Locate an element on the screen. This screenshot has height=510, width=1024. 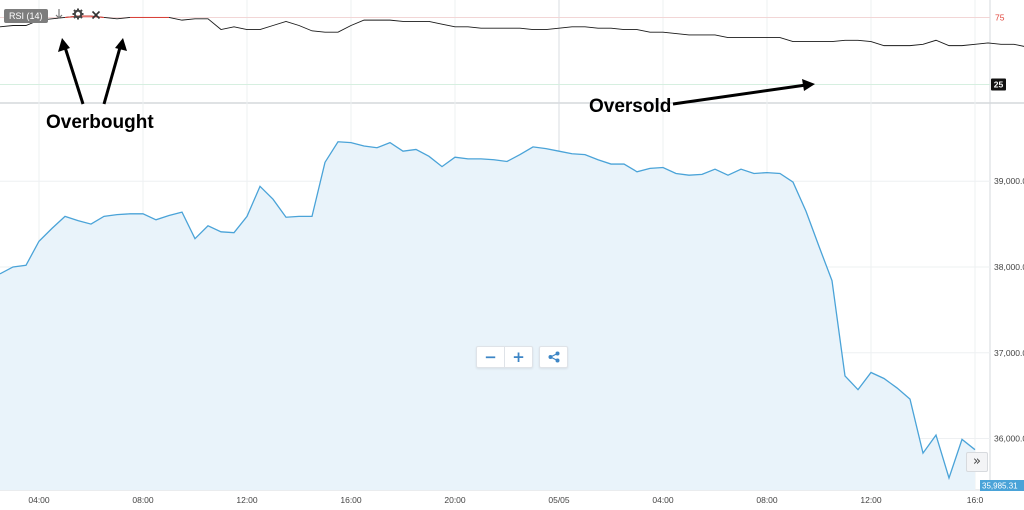
close-icon is located at coordinates (96, 16).